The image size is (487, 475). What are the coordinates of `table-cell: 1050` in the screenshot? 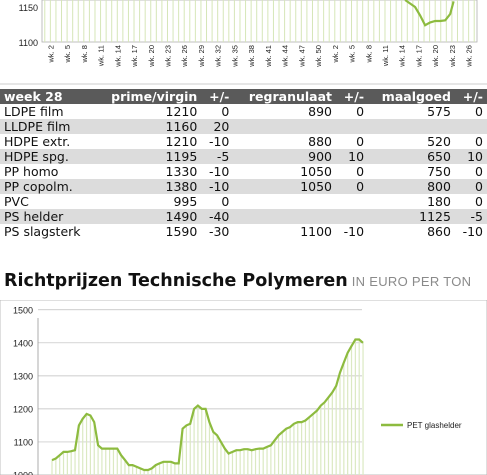 It's located at (285, 186).